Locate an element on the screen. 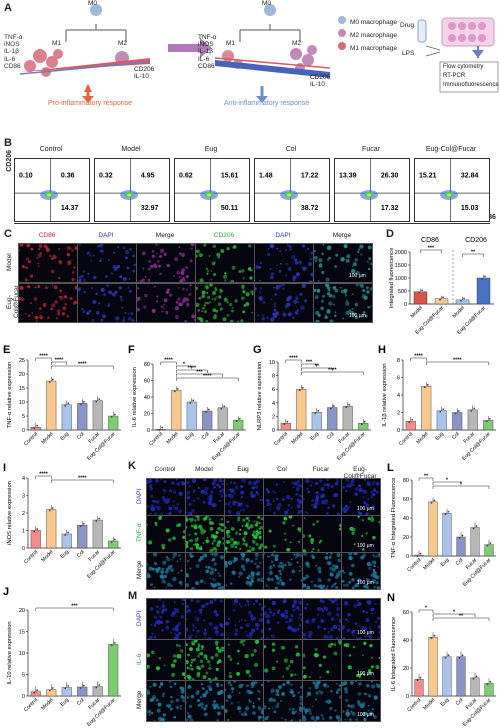 This screenshot has width=500, height=728. flow-q1-value: 0.10 is located at coordinates (26, 176).